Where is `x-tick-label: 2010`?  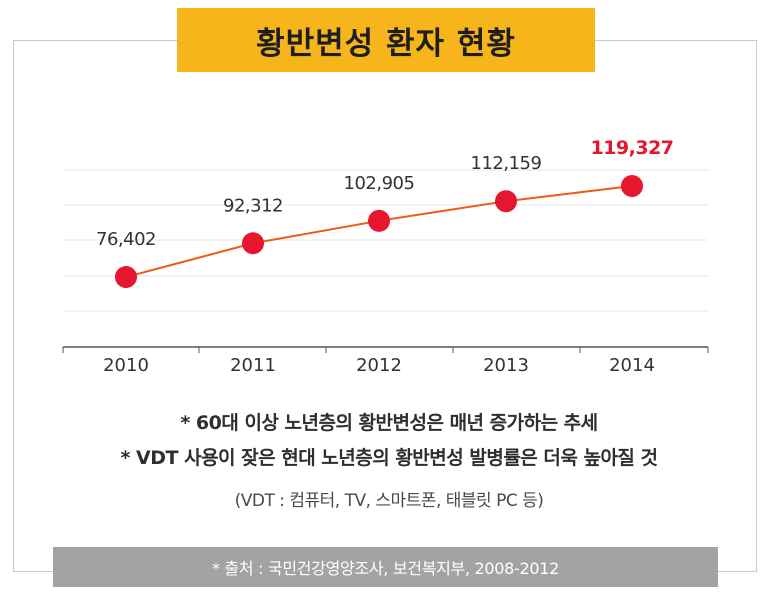
x-tick-label: 2010 is located at coordinates (126, 365).